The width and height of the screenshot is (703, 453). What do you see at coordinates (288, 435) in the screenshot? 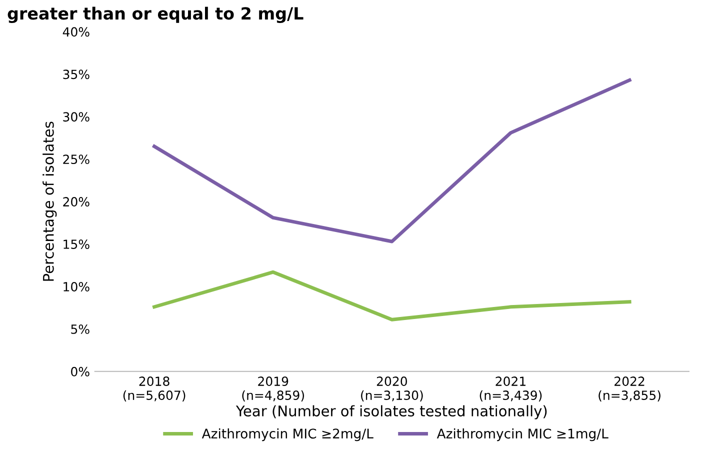
I see `legend-label: Azithromycin MIC ≥2mg/L` at bounding box center [288, 435].